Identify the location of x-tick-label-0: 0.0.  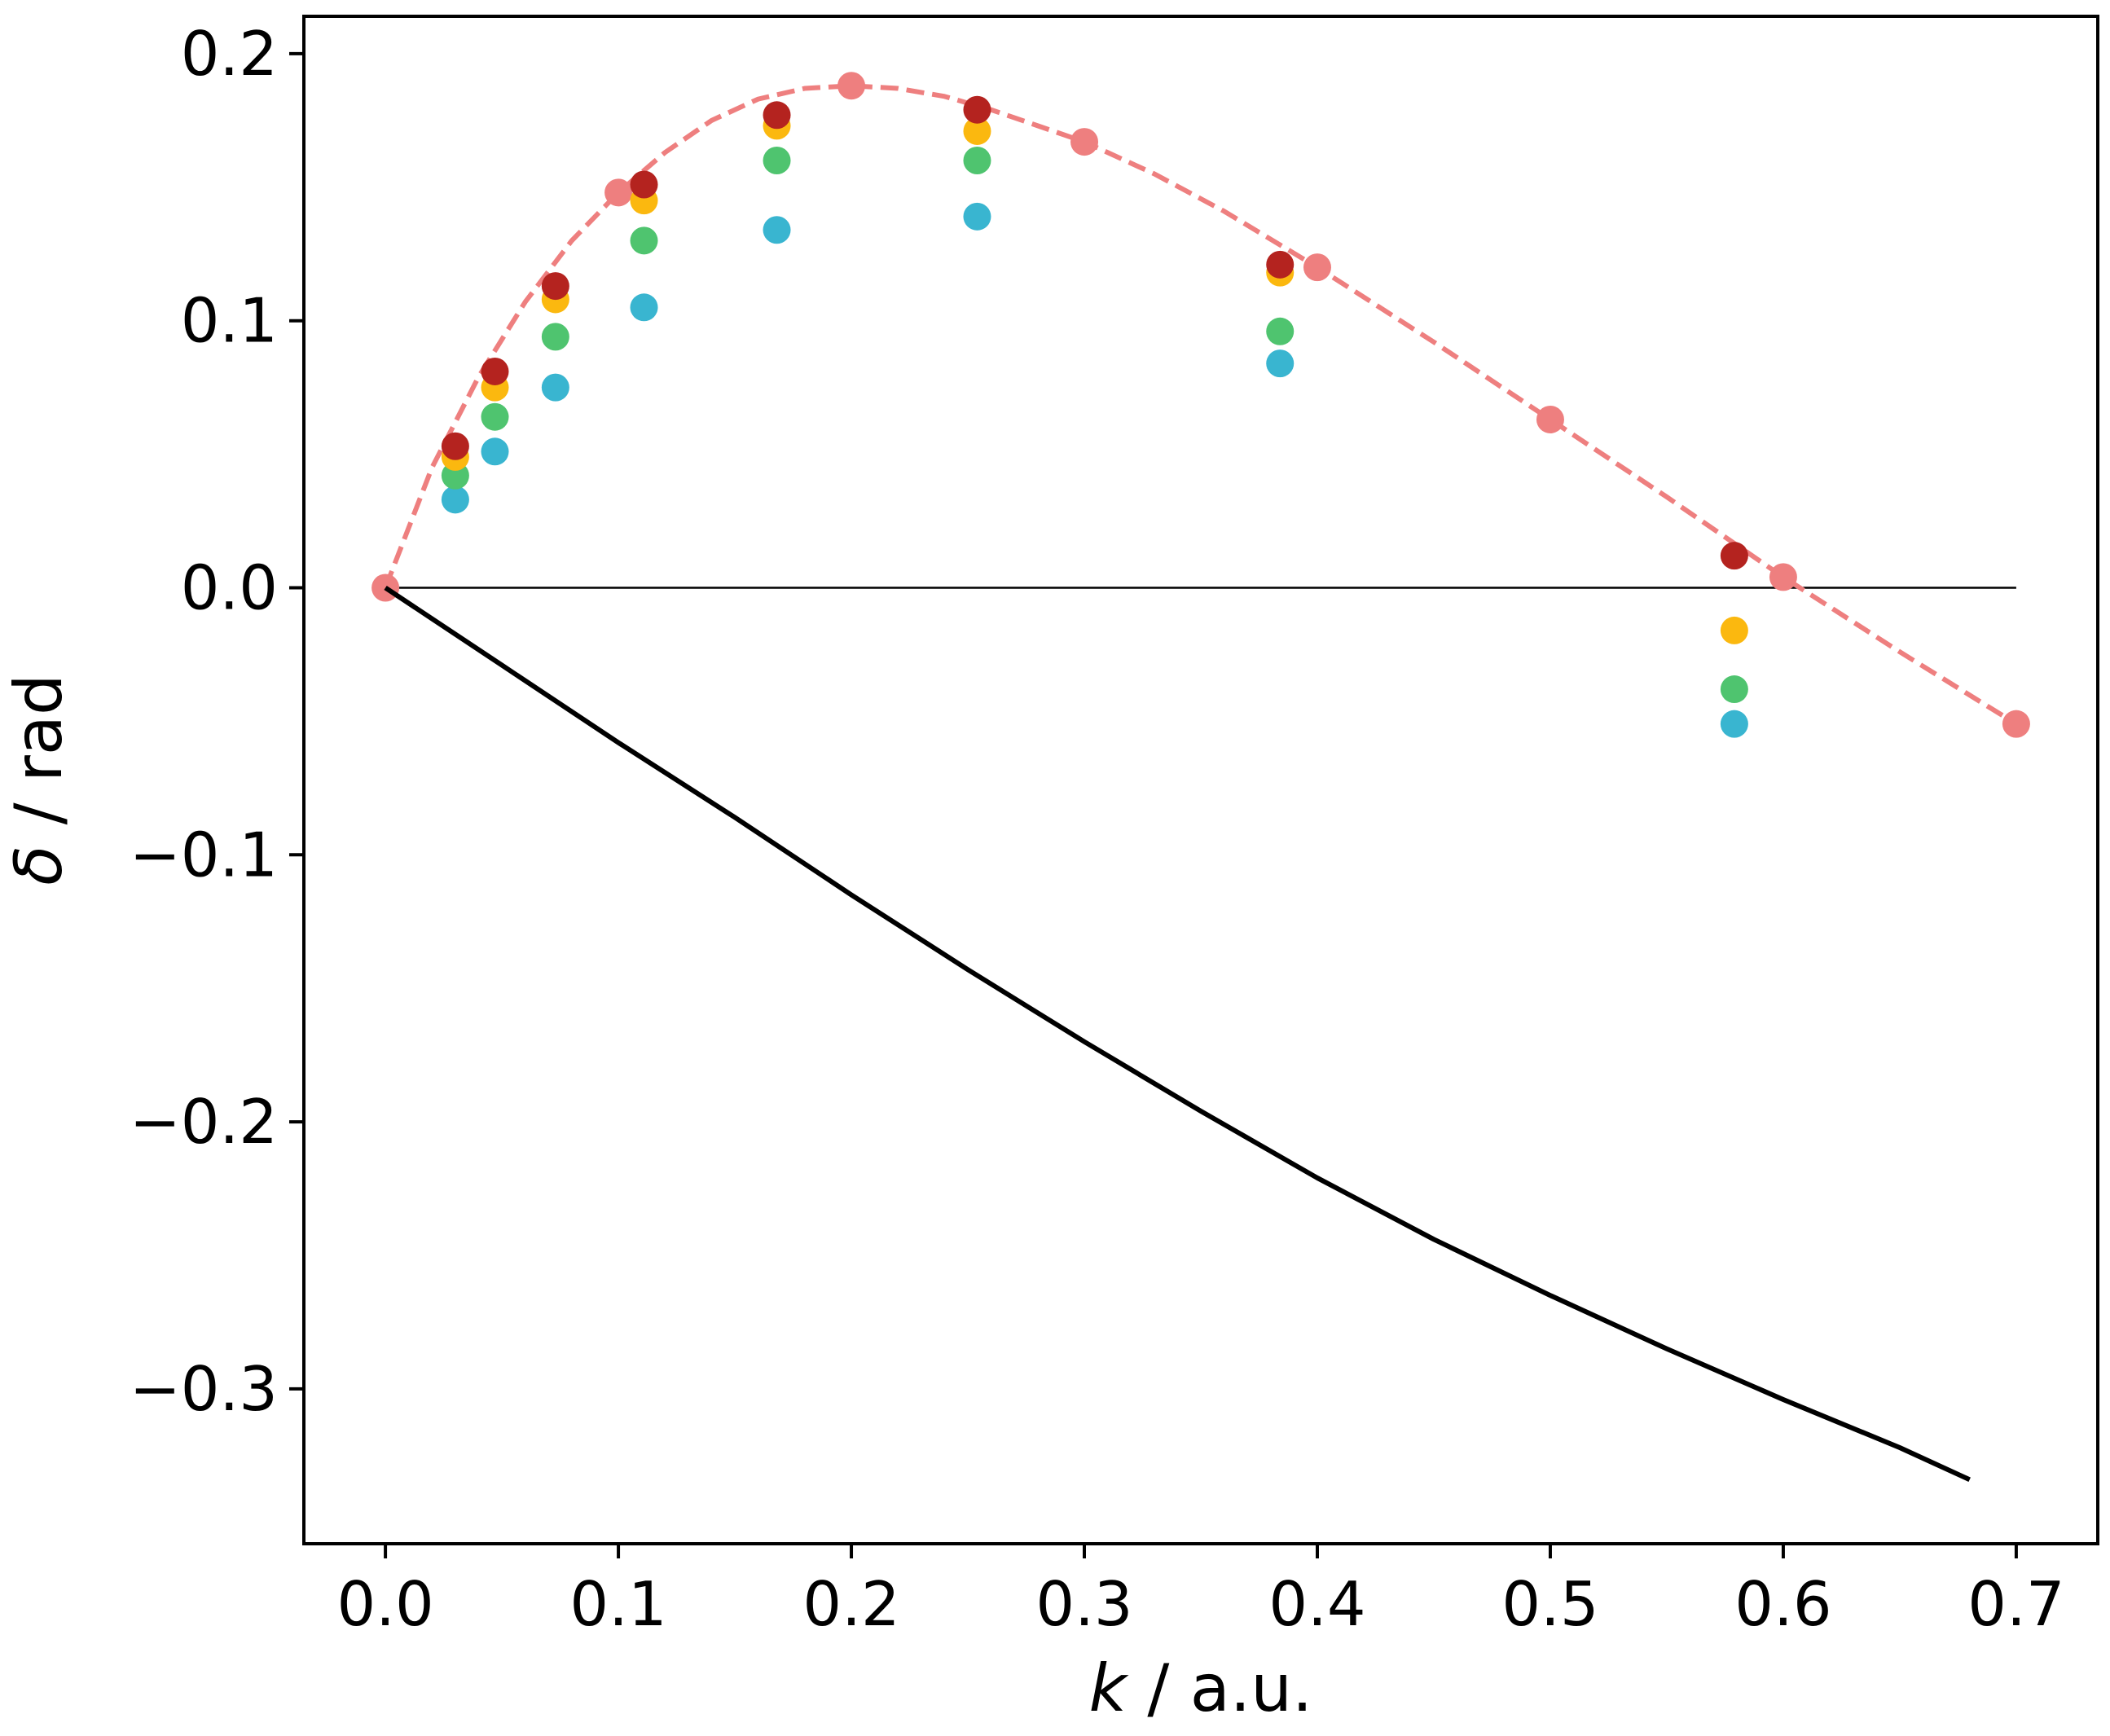
(384, 1604).